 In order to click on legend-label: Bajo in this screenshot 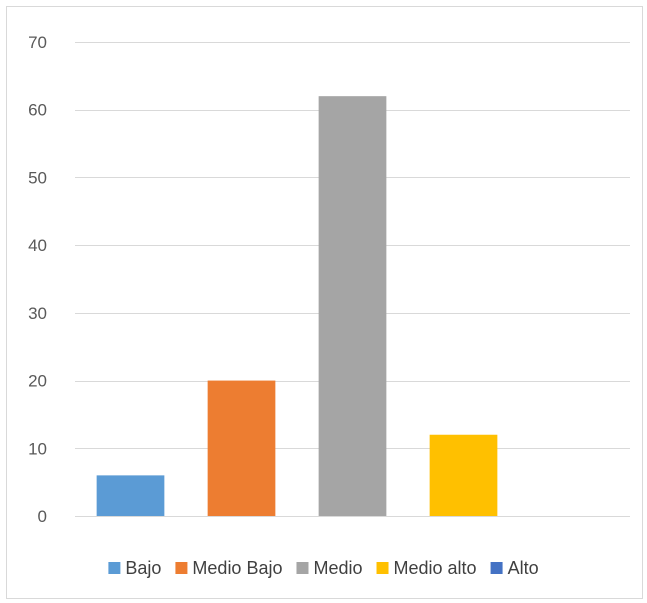, I will do `click(143, 568)`.